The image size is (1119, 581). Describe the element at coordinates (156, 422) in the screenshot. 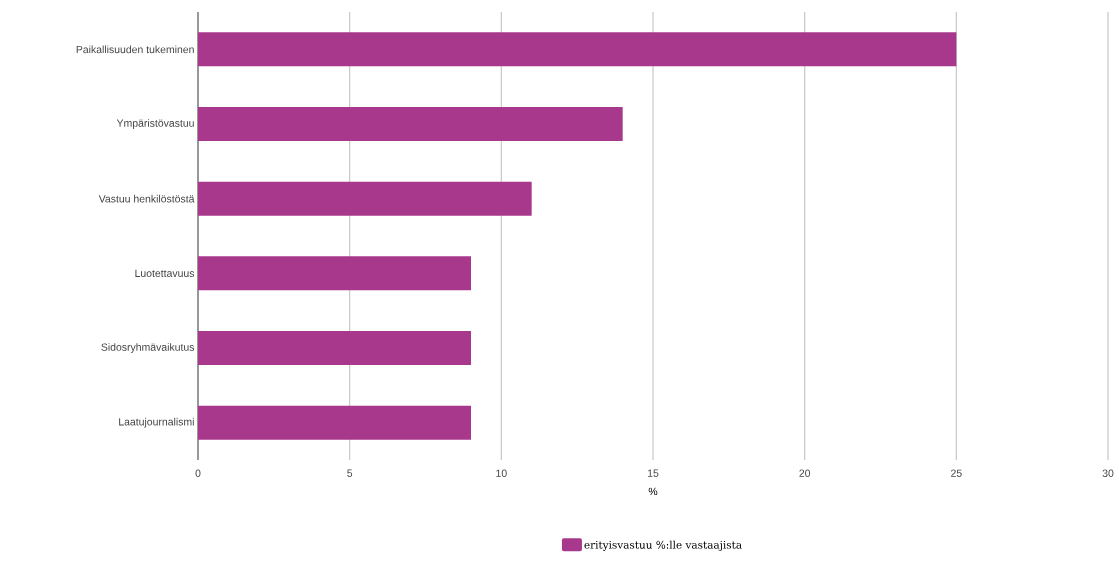

I see `y-tick-label: Laatujournalismi` at that location.